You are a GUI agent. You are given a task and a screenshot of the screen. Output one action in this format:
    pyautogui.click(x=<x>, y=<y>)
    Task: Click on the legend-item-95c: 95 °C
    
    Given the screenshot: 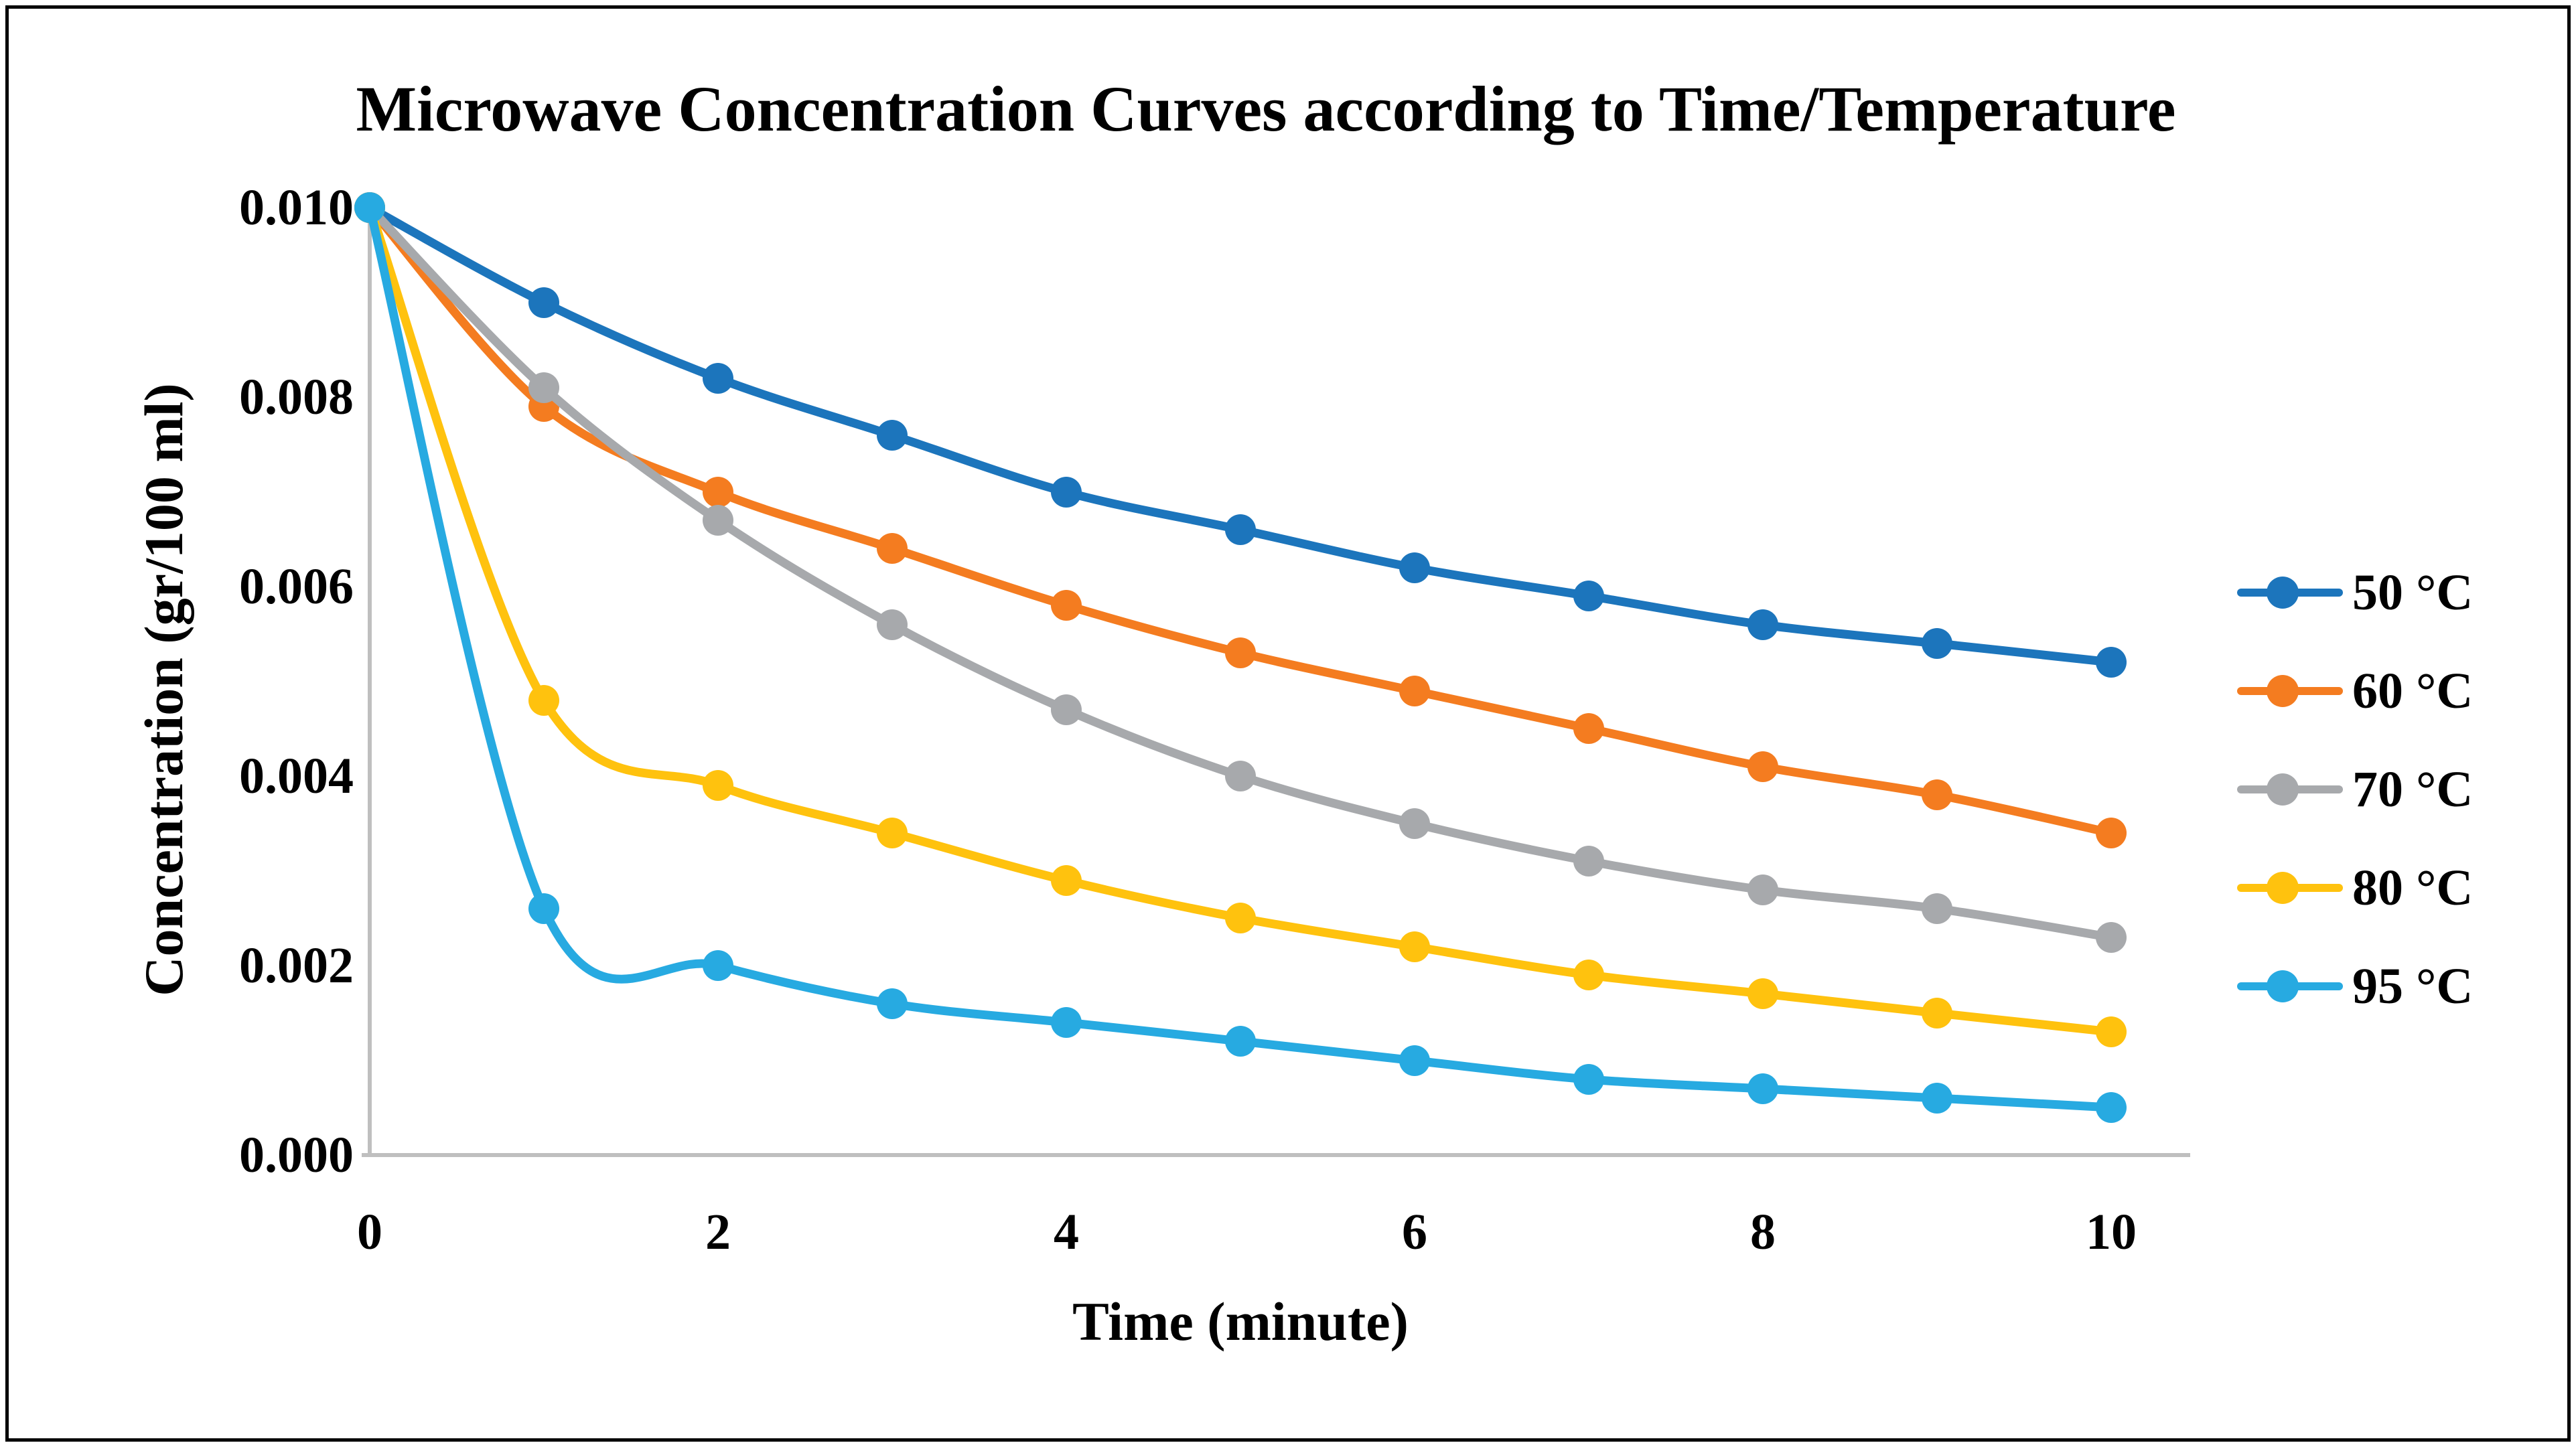 What is the action you would take?
    pyautogui.click(x=2398, y=986)
    